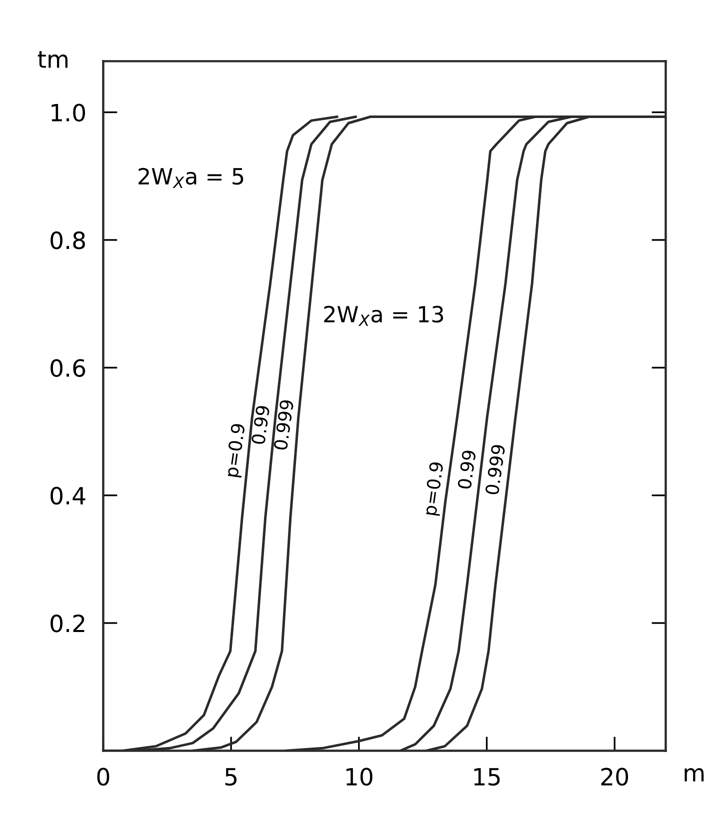  What do you see at coordinates (68, 495) in the screenshot?
I see `y-tick-label: 0.4` at bounding box center [68, 495].